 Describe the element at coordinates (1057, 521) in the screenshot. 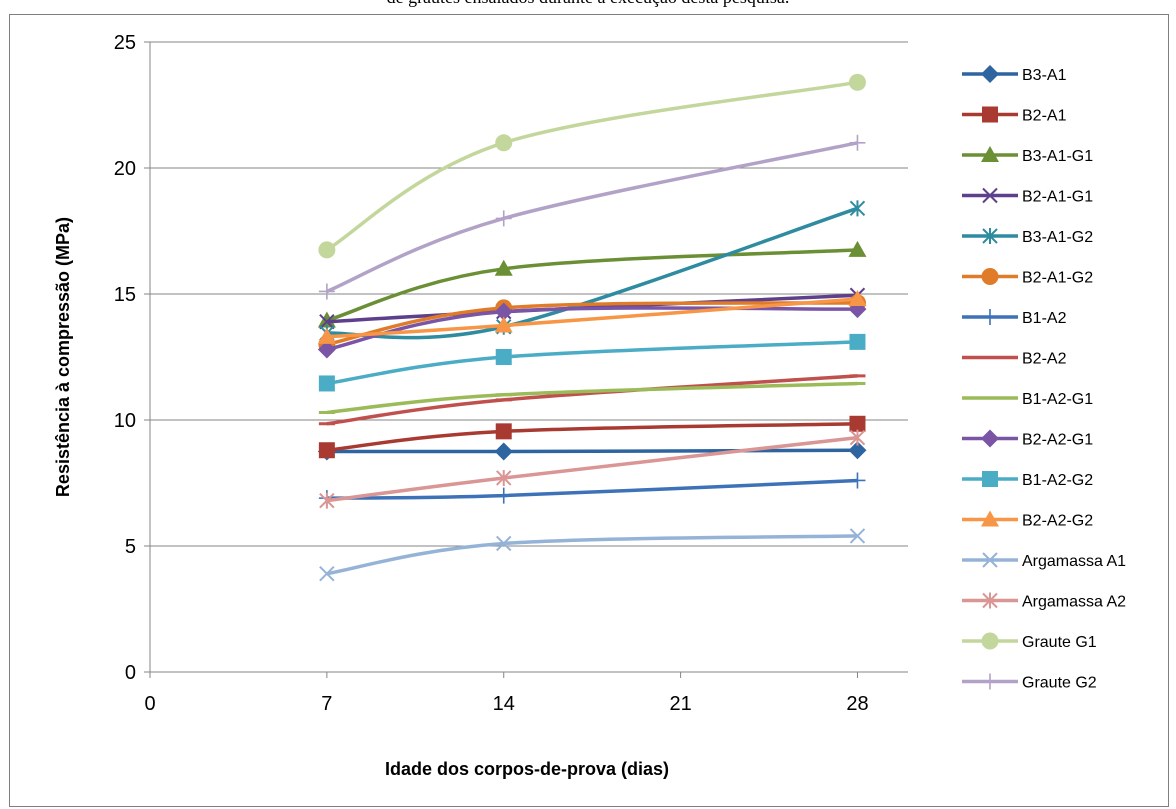

I see `legend-label: B2-A2-G2` at that location.